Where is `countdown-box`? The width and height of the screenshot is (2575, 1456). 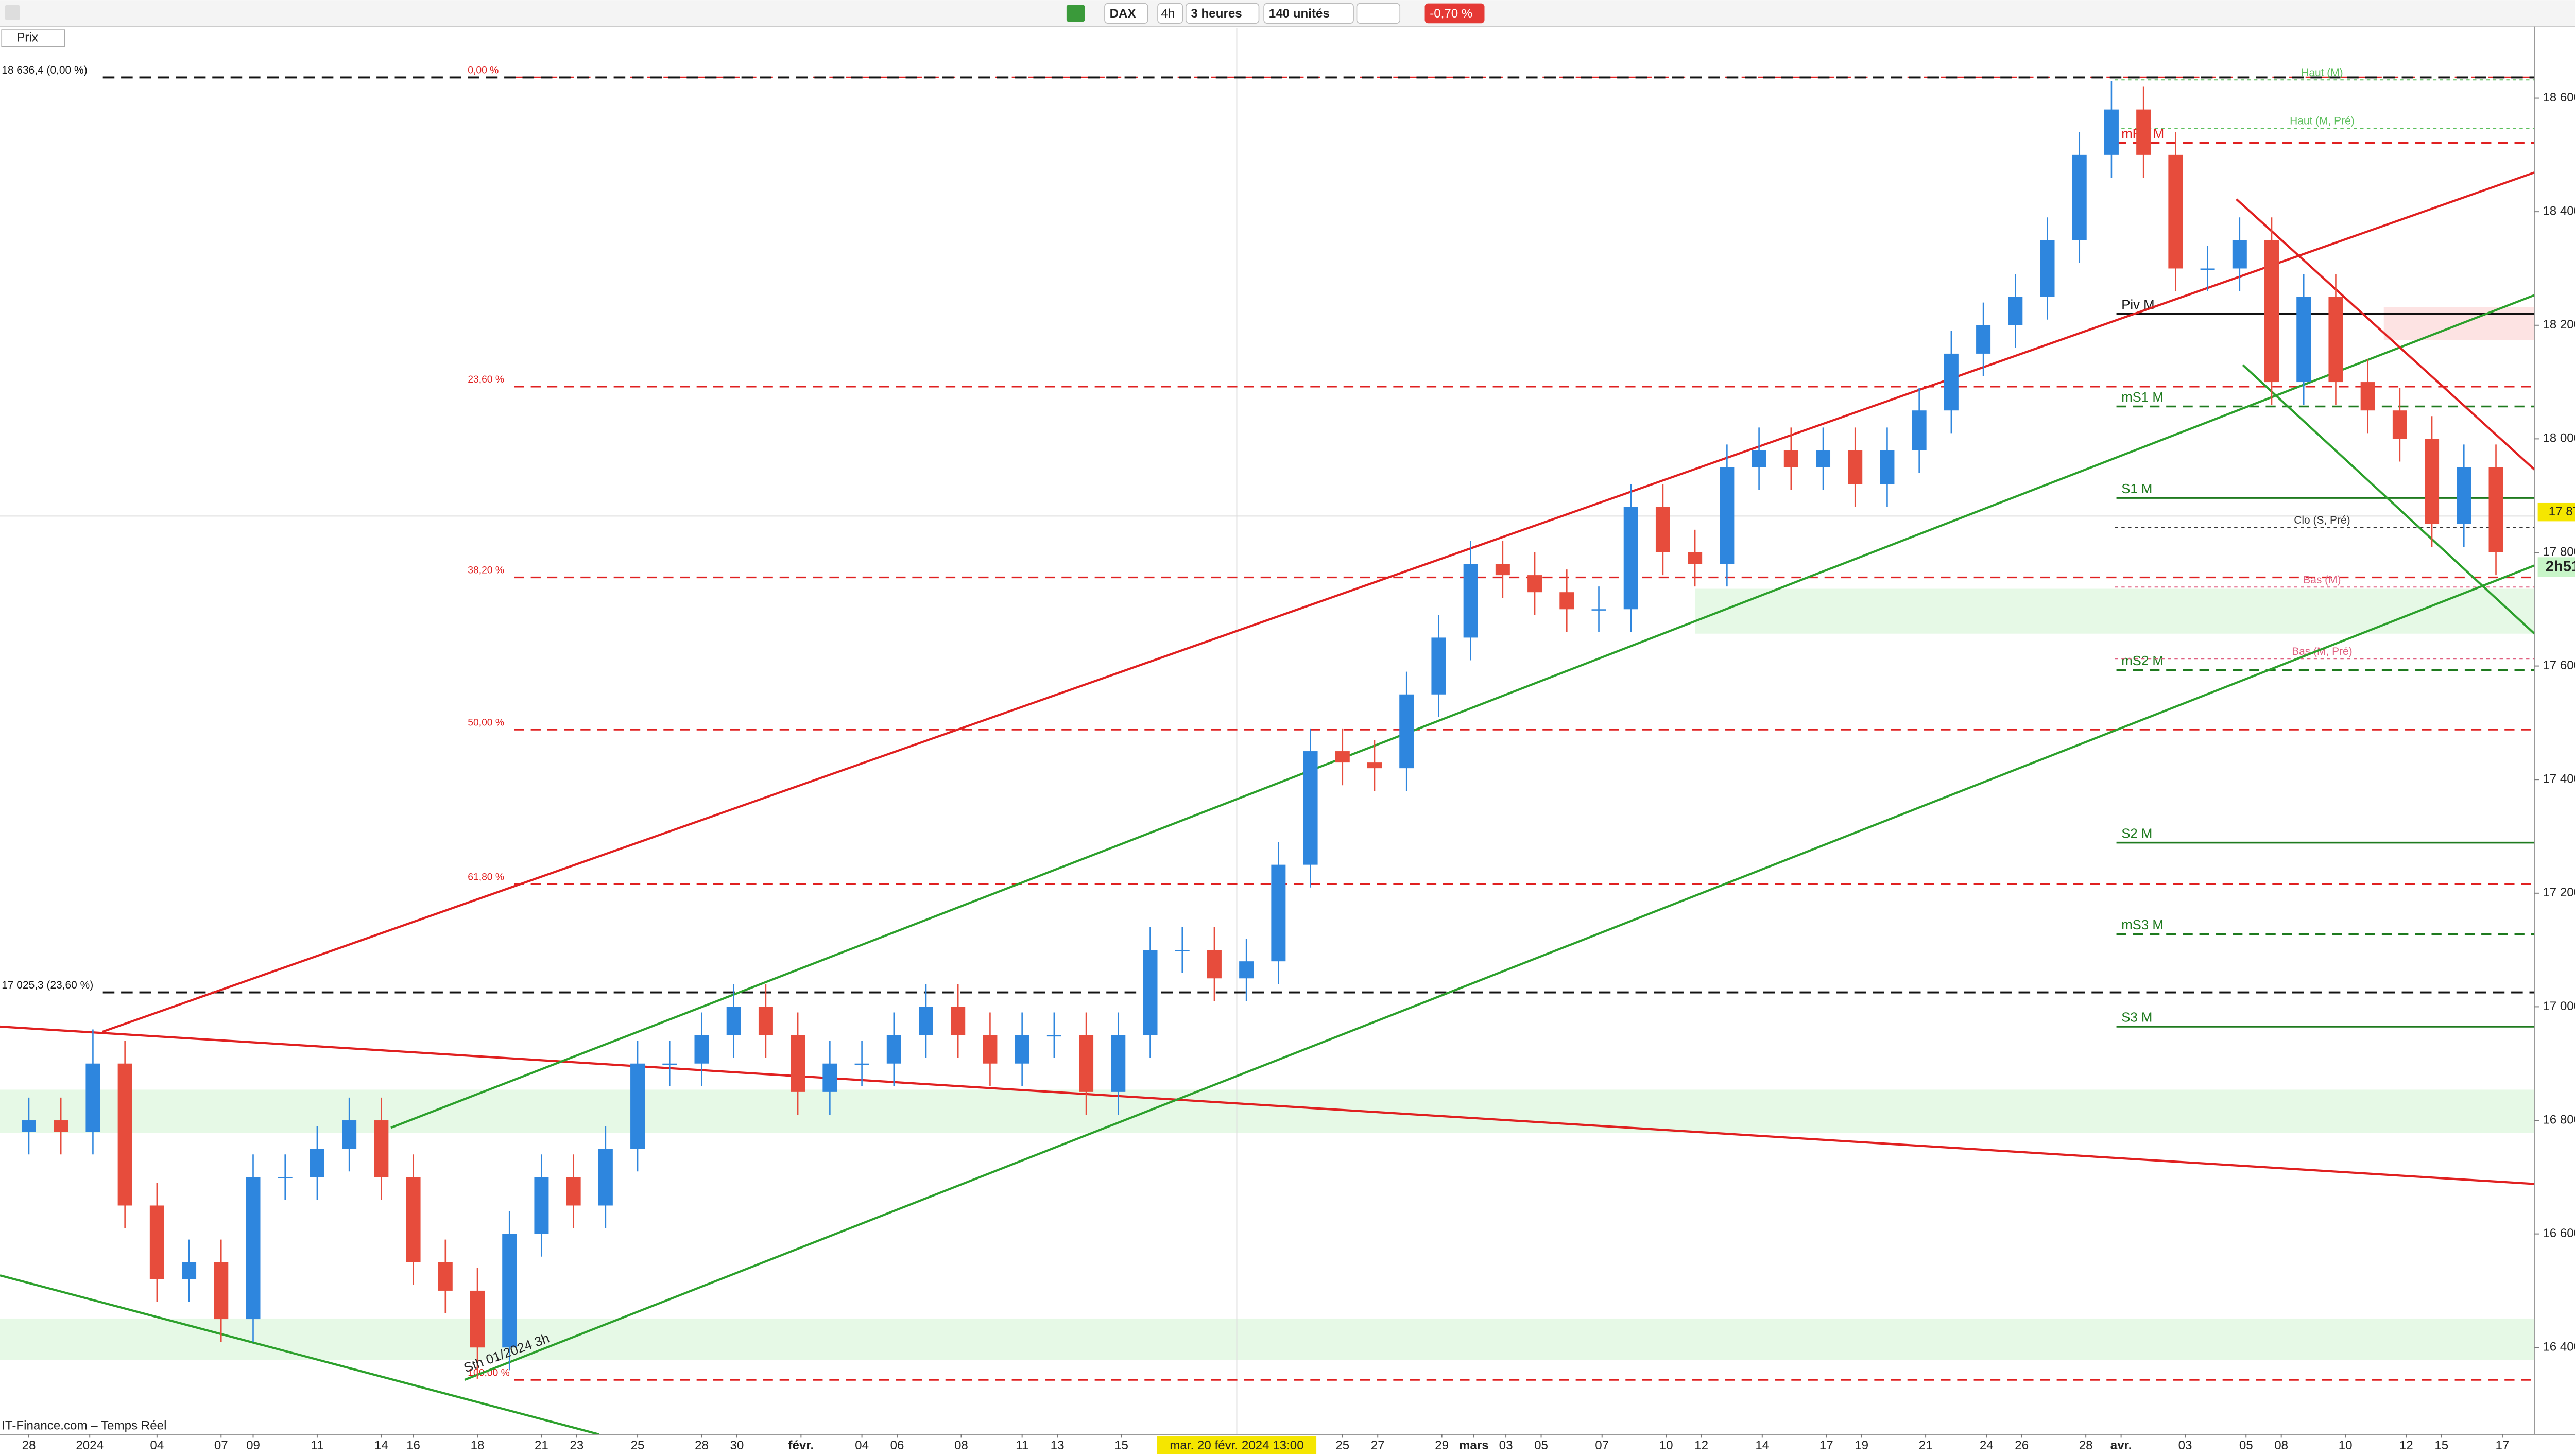
countdown-box is located at coordinates (2556, 567).